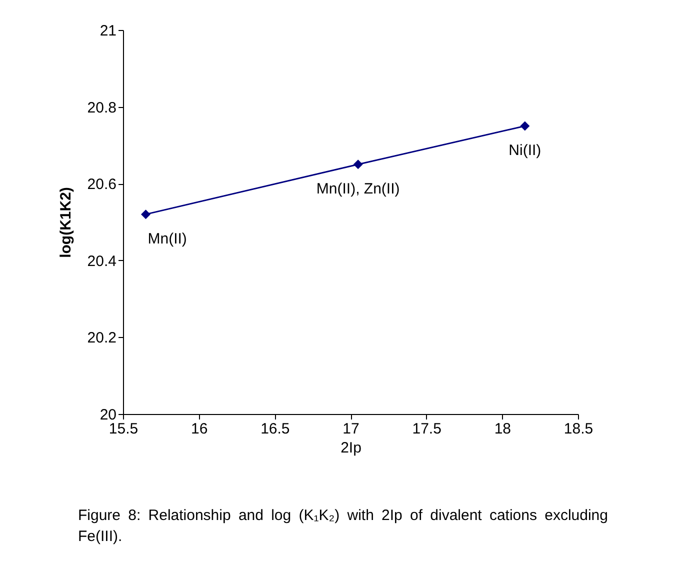  Describe the element at coordinates (167, 239) in the screenshot. I see `annotation: Mn(II)` at that location.